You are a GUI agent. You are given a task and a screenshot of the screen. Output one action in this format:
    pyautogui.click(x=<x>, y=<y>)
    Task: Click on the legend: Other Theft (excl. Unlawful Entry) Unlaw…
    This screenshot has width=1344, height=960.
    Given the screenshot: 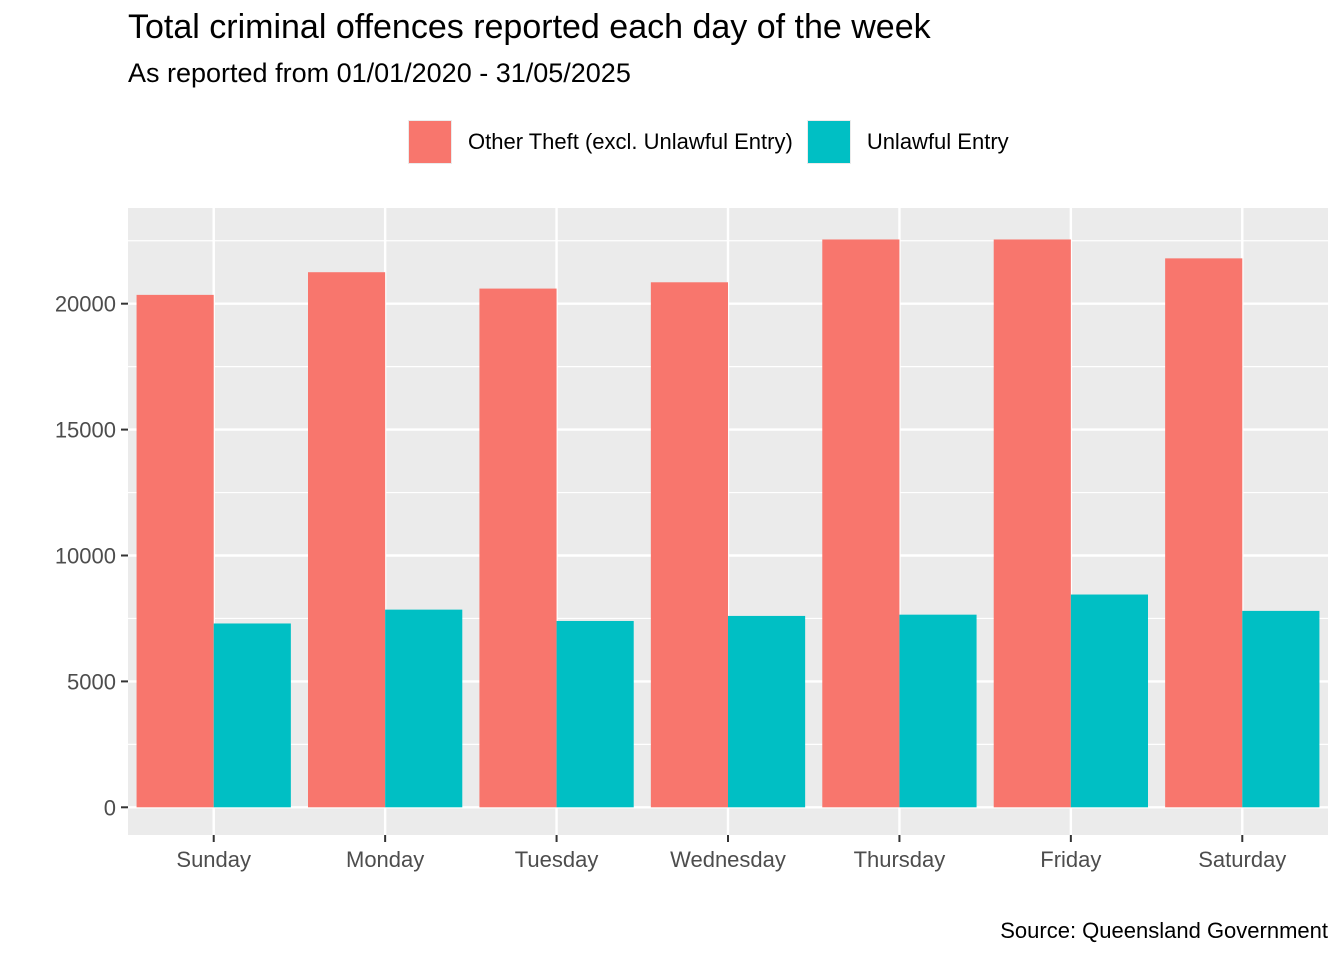 What is the action you would take?
    pyautogui.click(x=715, y=142)
    